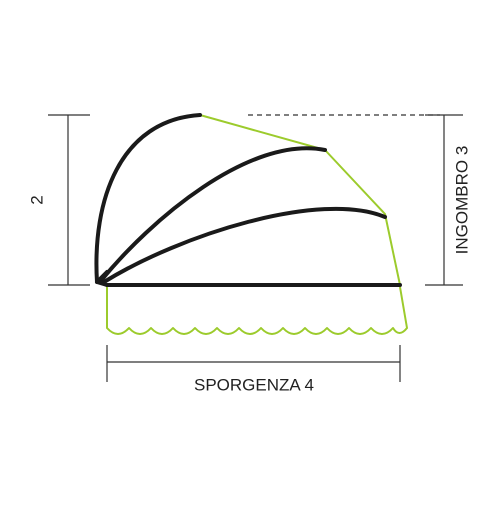 The width and height of the screenshot is (500, 505). Describe the element at coordinates (257, 310) in the screenshot. I see `valance` at that location.